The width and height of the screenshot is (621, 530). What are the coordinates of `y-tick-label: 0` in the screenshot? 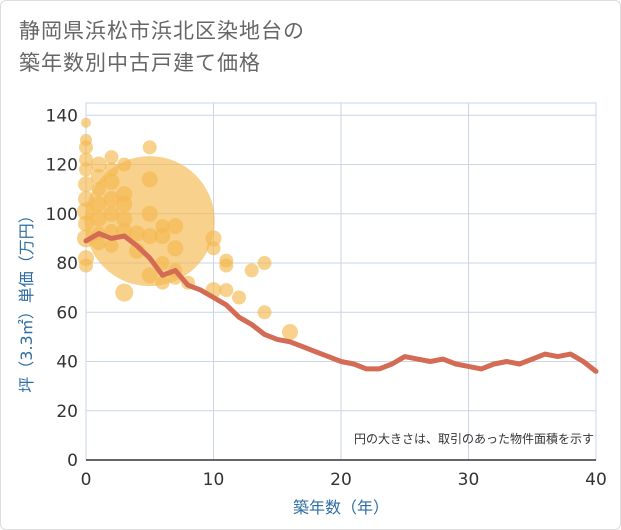 It's located at (72, 461).